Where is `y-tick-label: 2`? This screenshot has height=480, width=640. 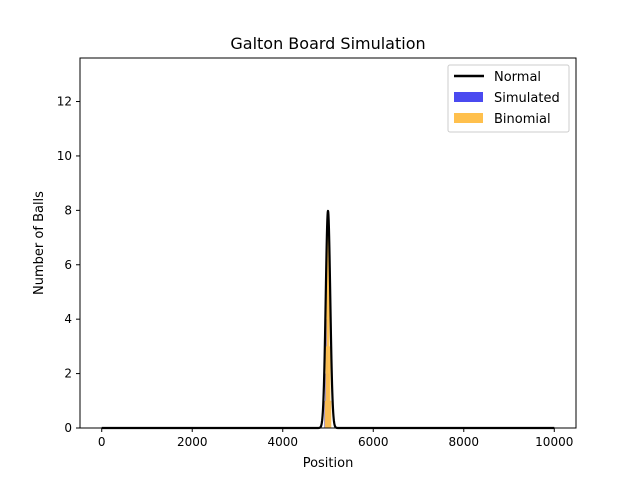
y-tick-label: 2 is located at coordinates (68, 374).